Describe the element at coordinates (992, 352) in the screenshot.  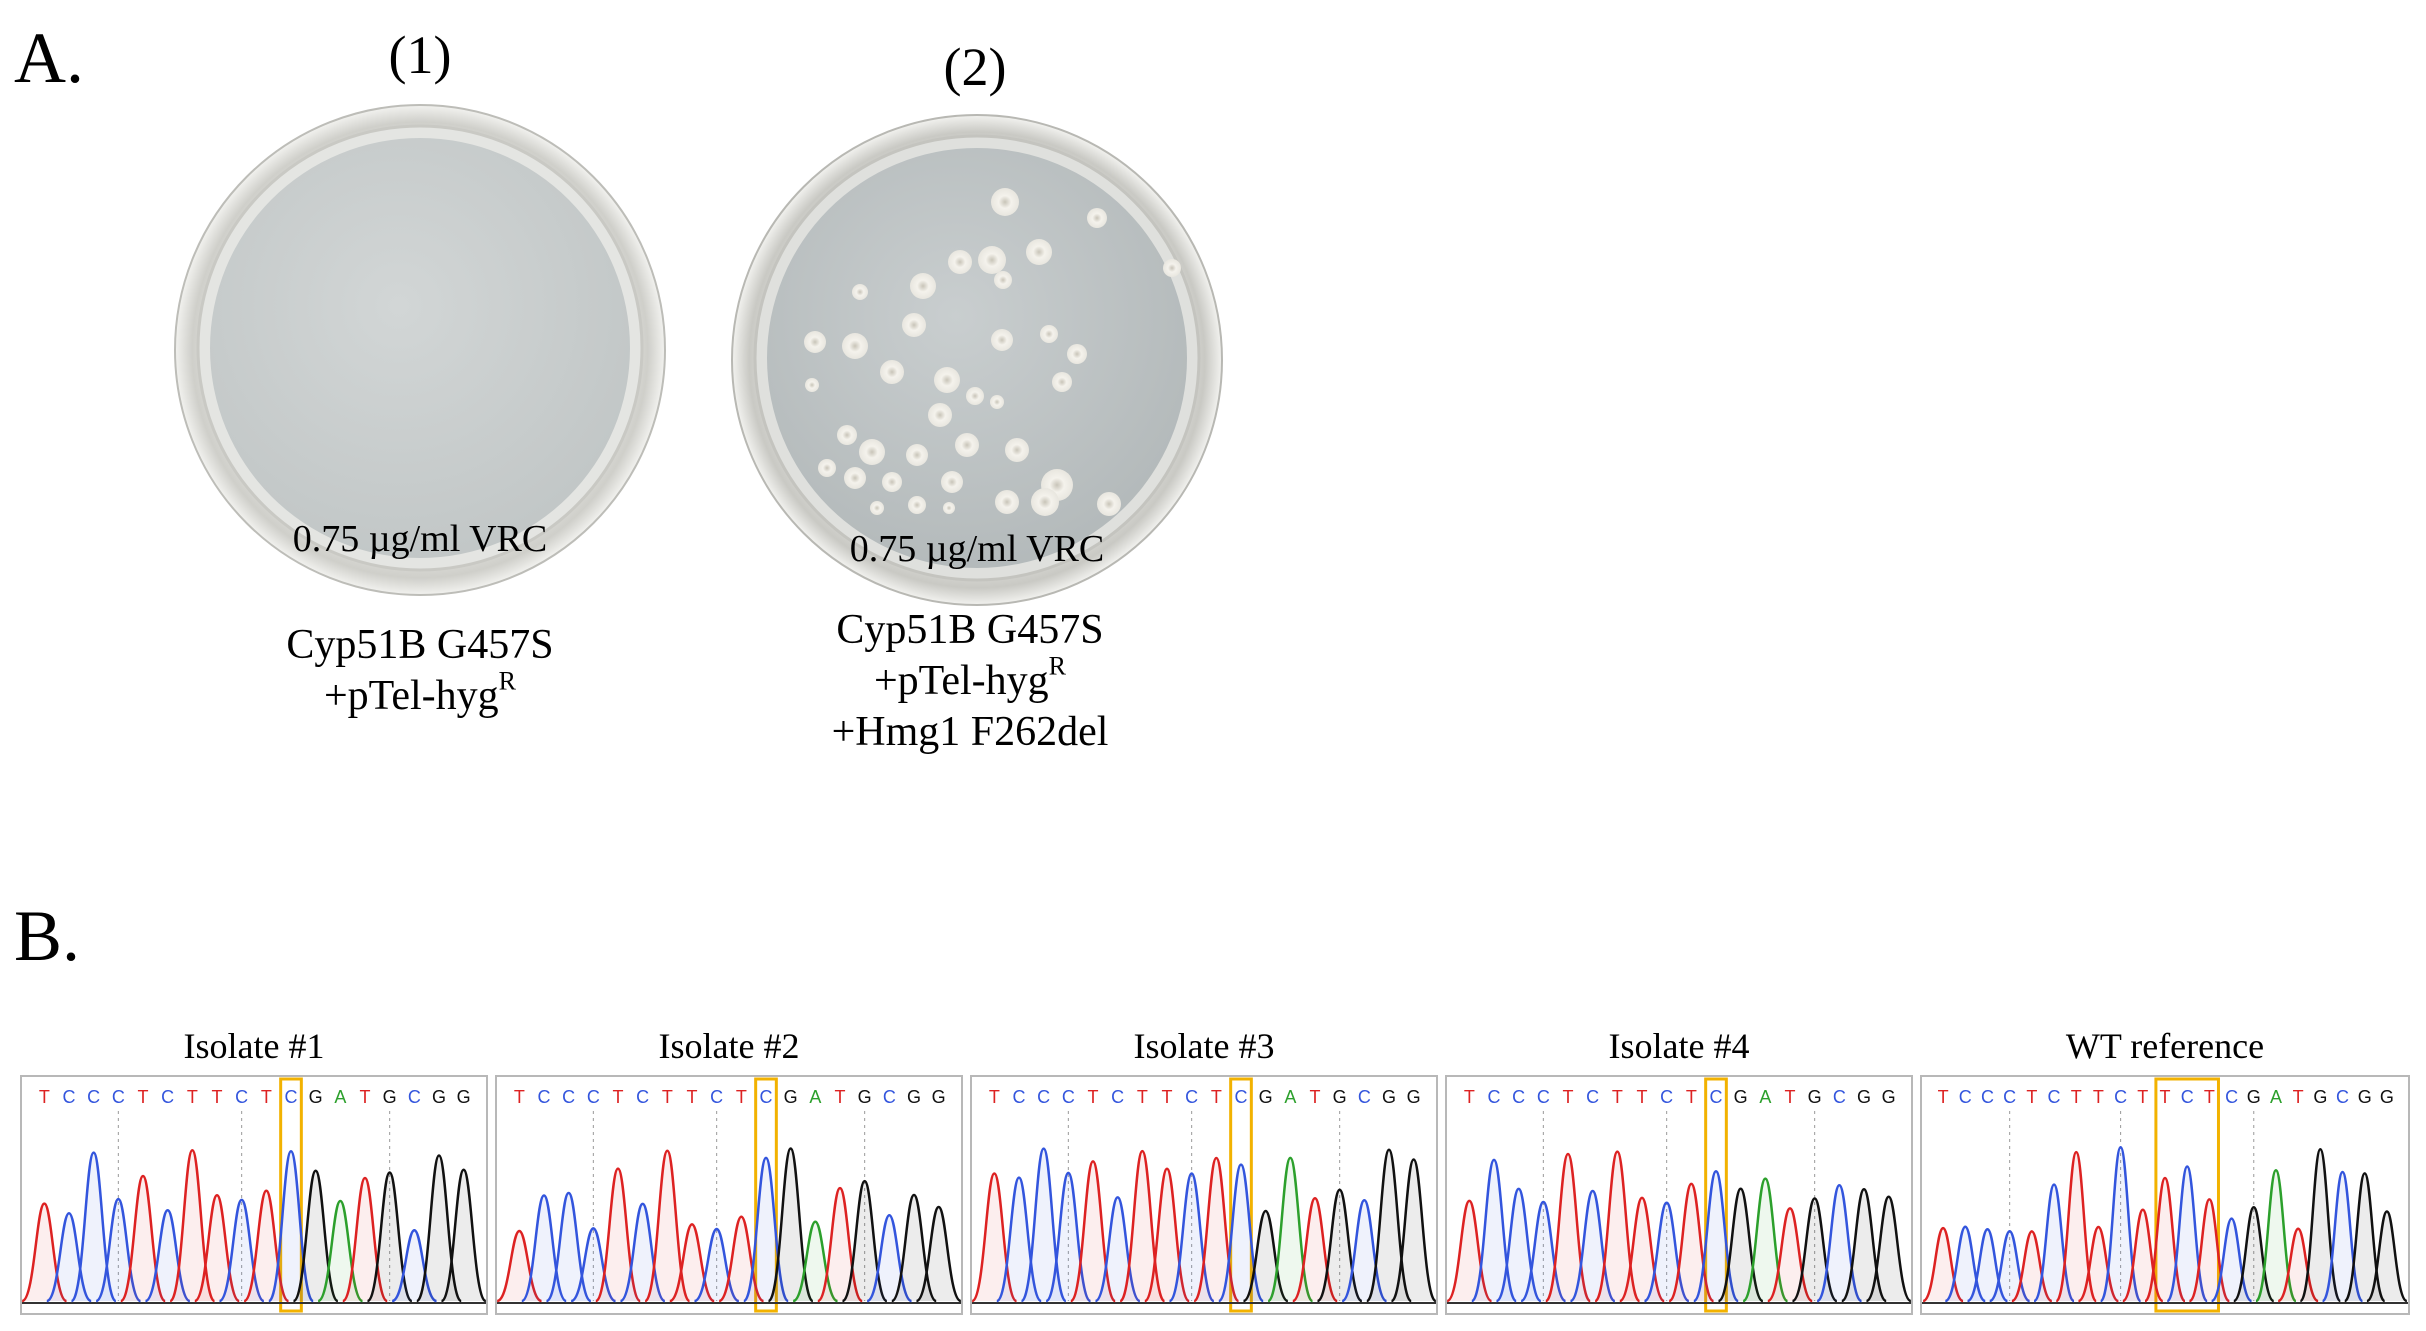
I see `fungal-colonies` at that location.